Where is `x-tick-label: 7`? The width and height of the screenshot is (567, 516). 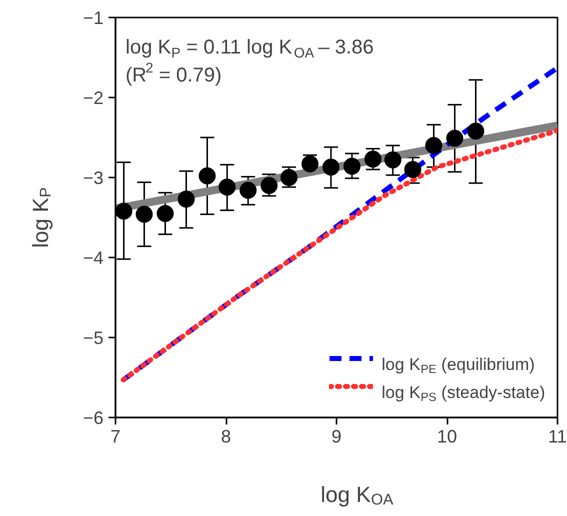
x-tick-label: 7 is located at coordinates (115, 436).